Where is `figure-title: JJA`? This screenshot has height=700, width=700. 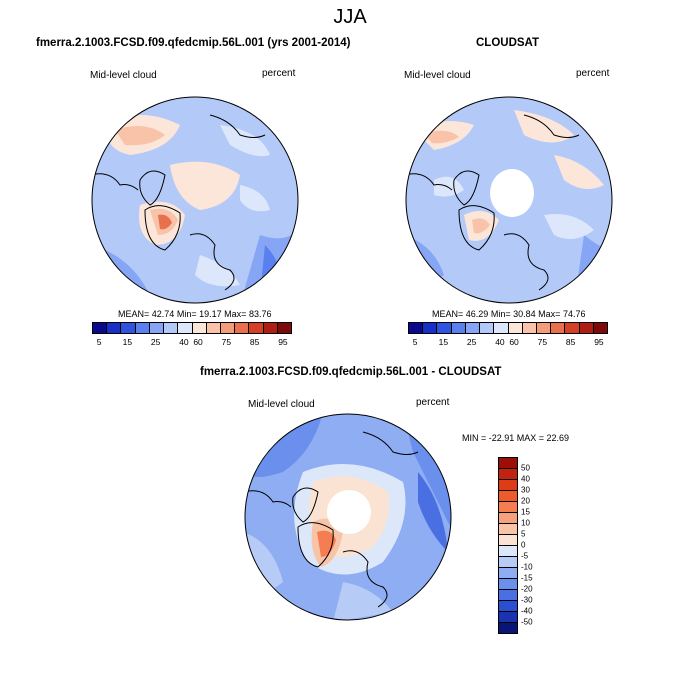 figure-title: JJA is located at coordinates (350, 17).